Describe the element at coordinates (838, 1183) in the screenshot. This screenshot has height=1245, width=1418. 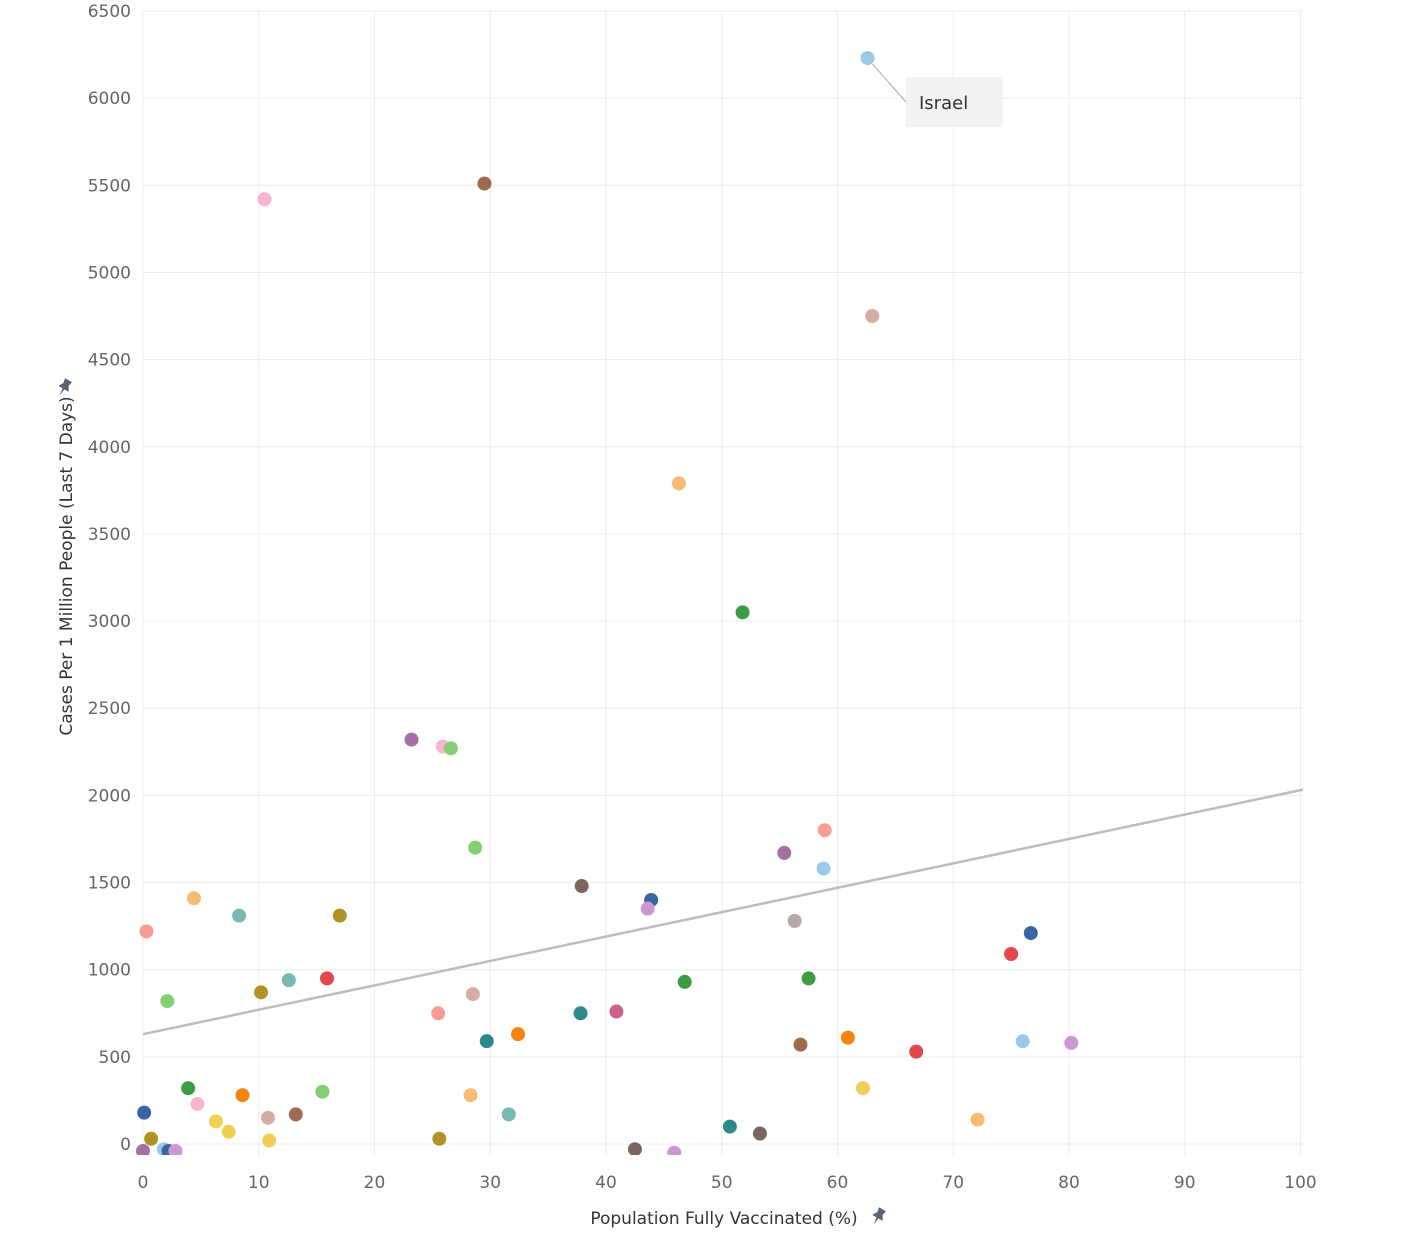
I see `x-tick-label: 60` at that location.